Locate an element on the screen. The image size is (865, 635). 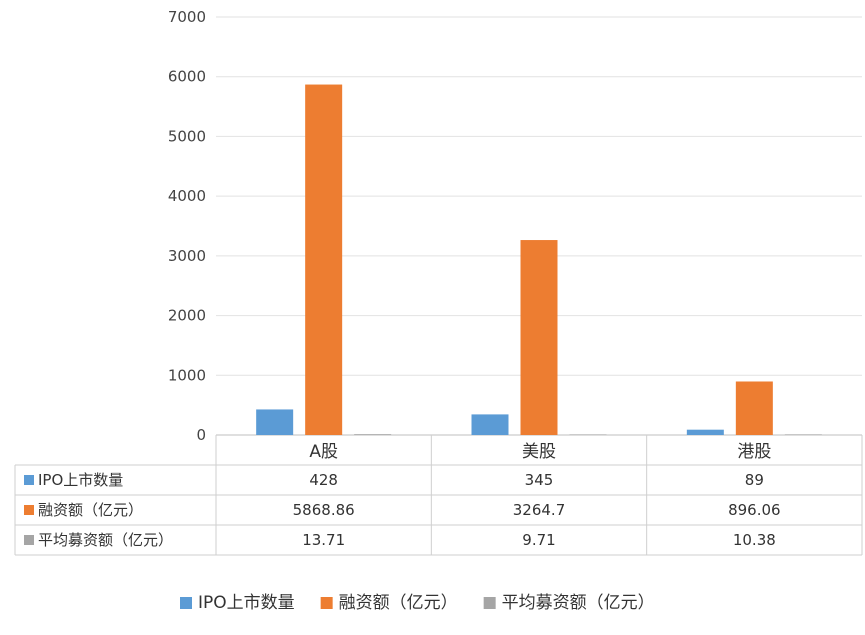
data-label: 10.38 is located at coordinates (754, 540).